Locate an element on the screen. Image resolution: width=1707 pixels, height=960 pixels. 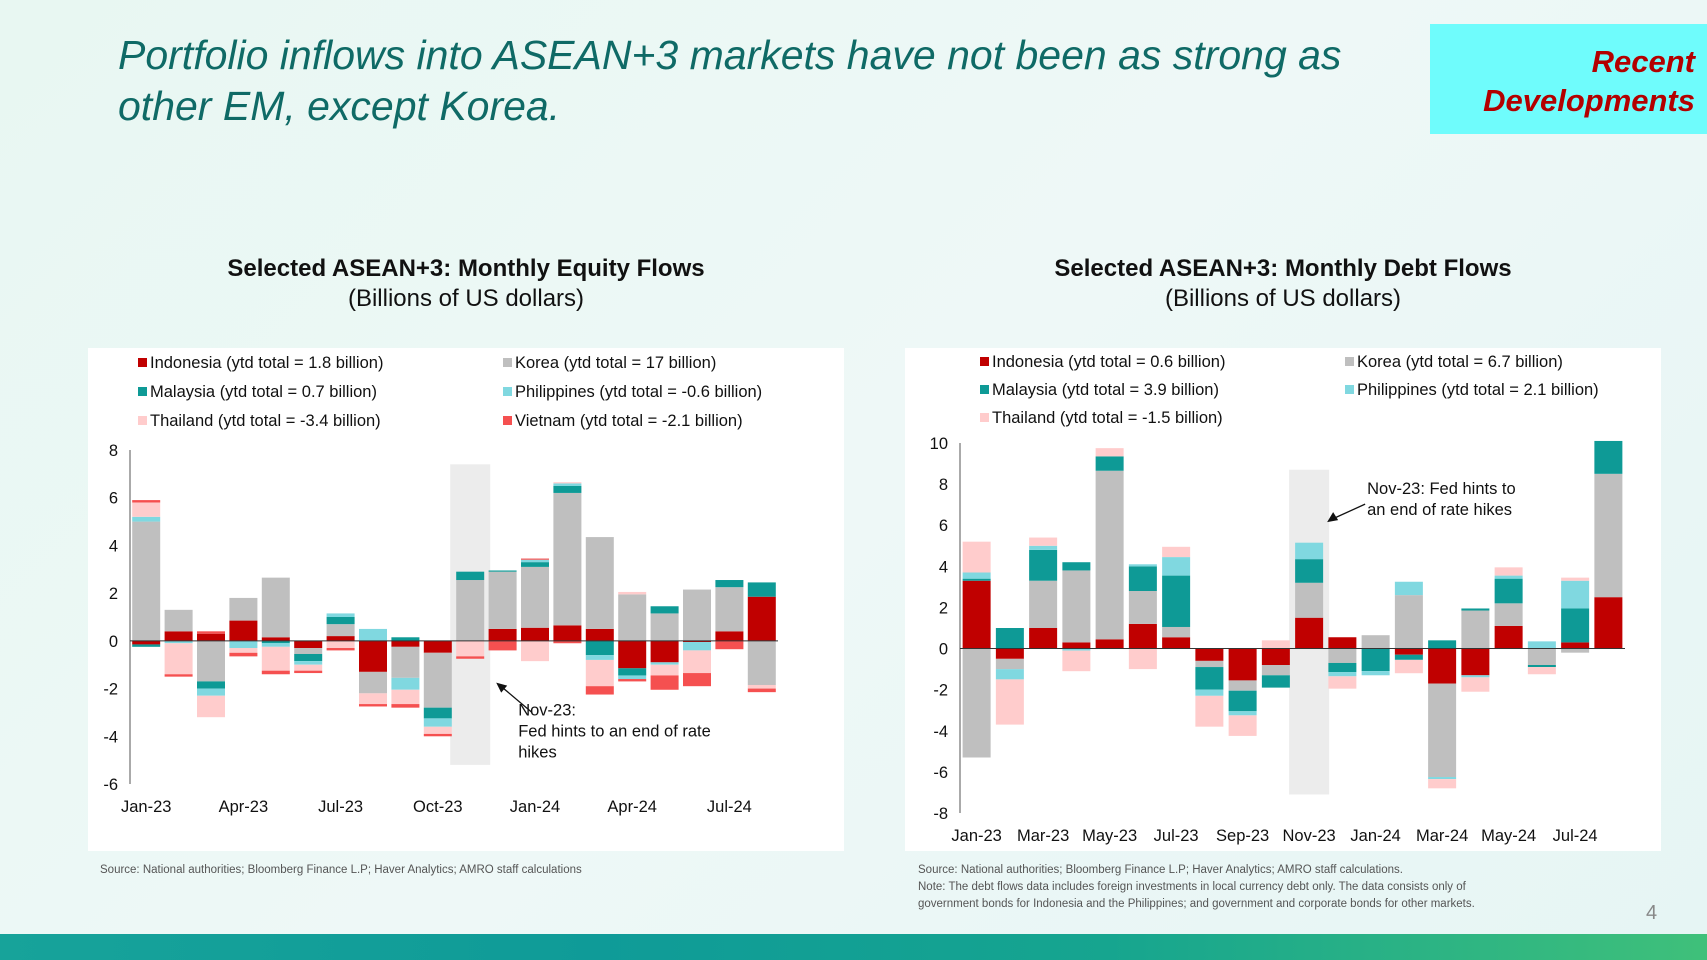
legend-swatch is located at coordinates (1349, 389).